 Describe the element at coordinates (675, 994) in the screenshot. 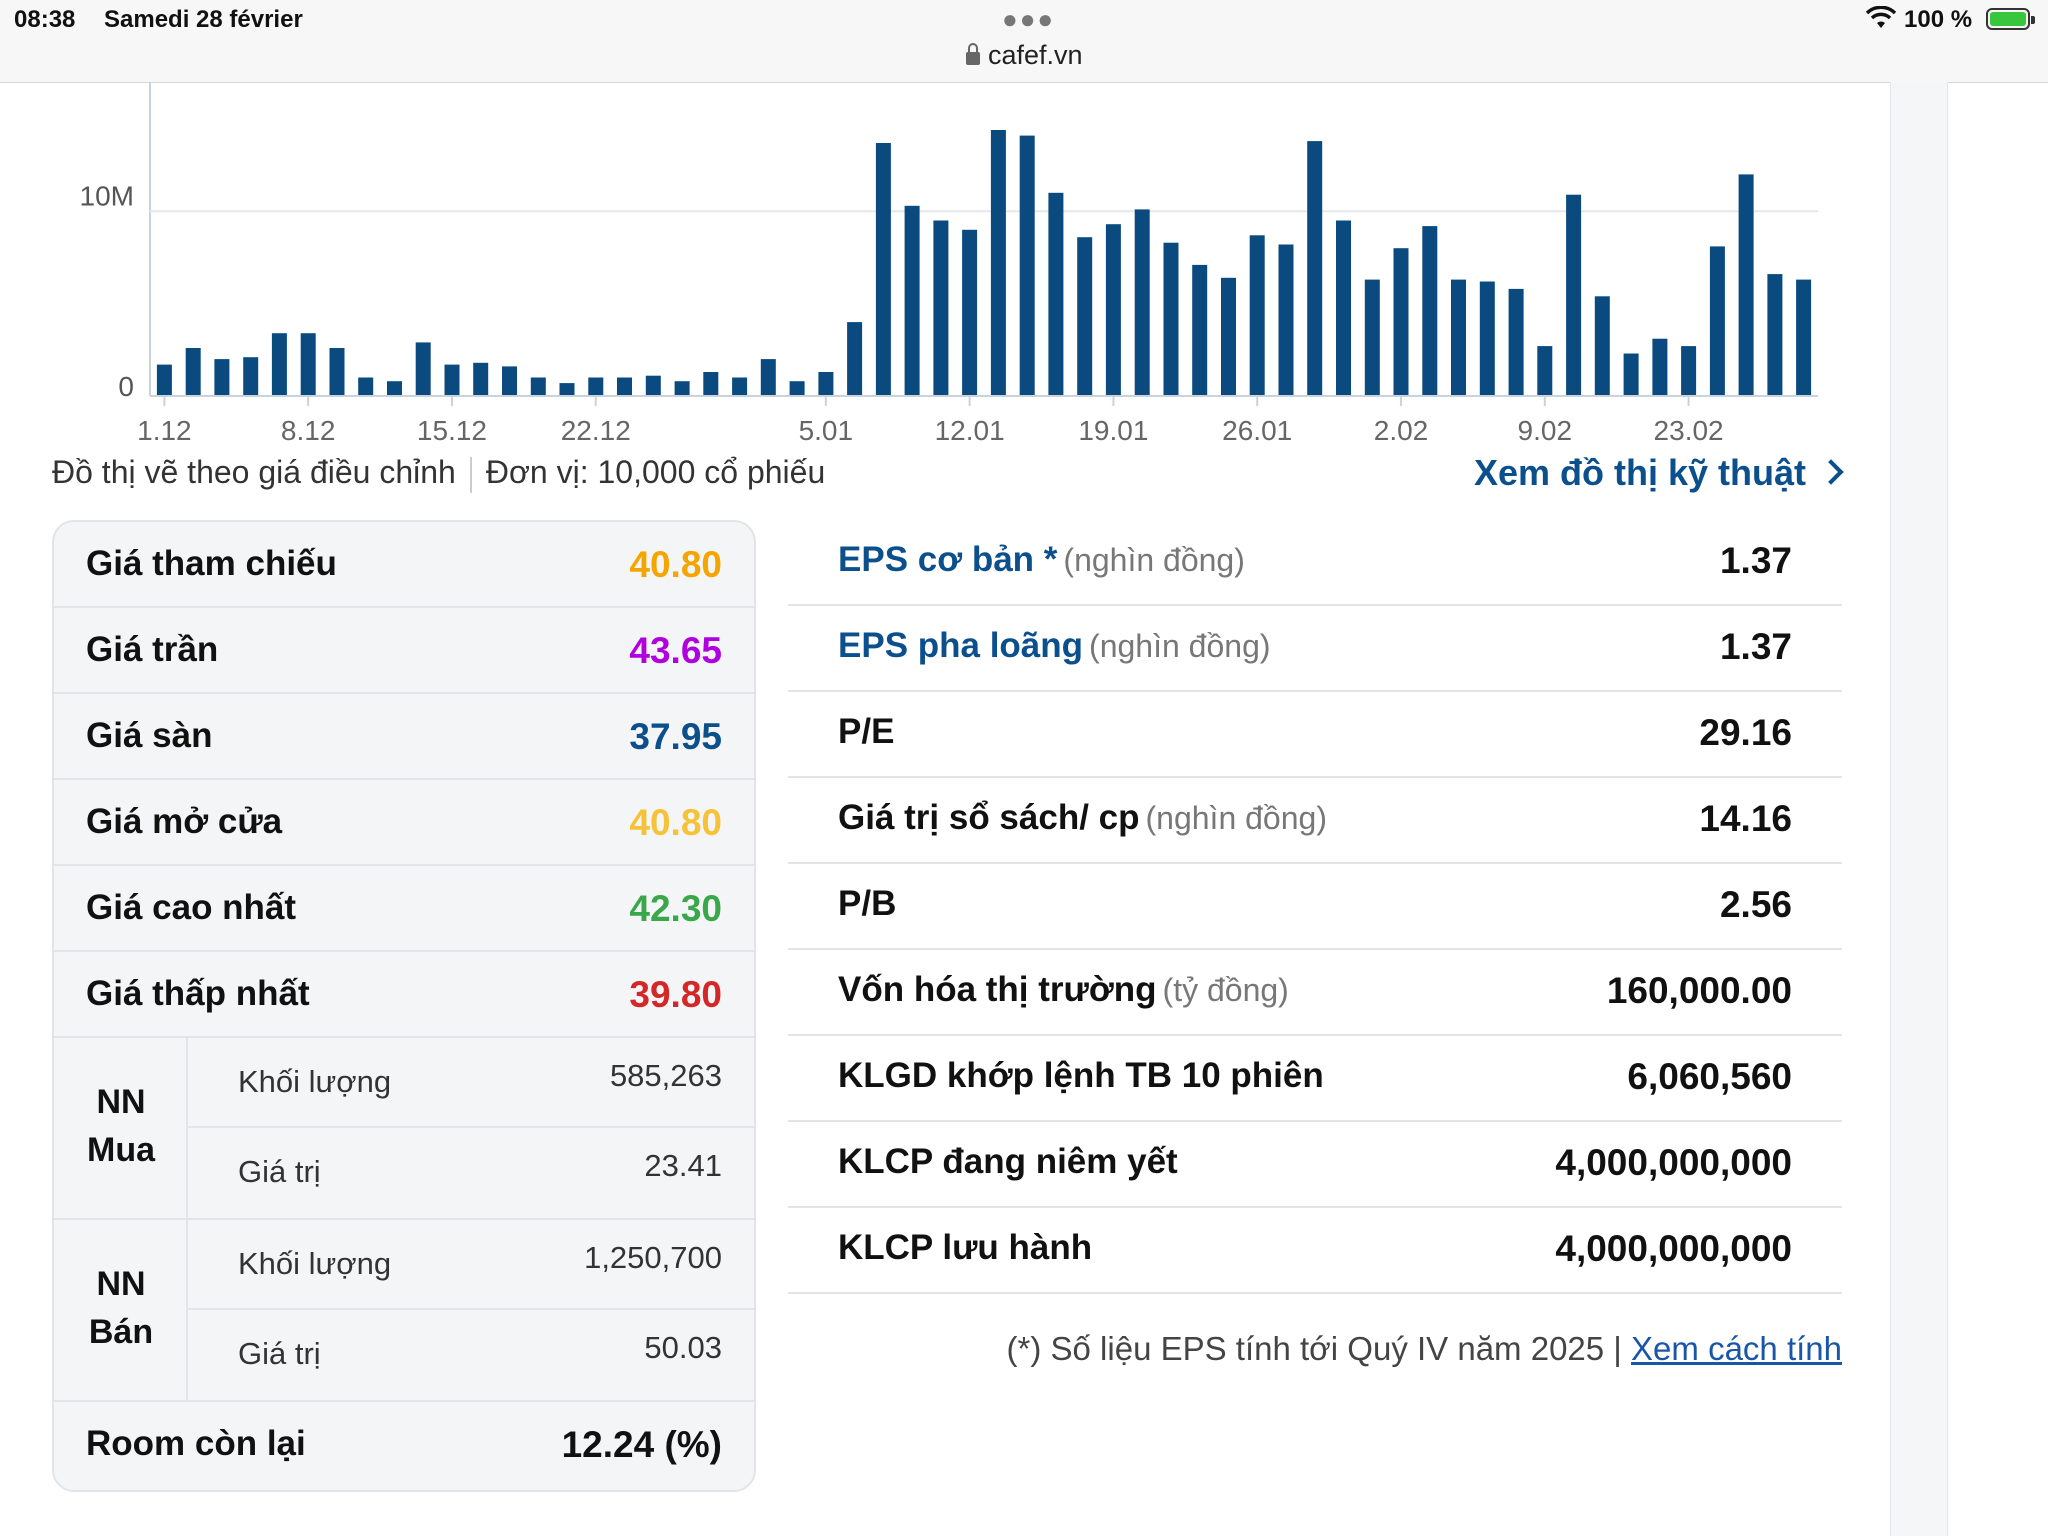

I see `price-value: 39.80` at that location.